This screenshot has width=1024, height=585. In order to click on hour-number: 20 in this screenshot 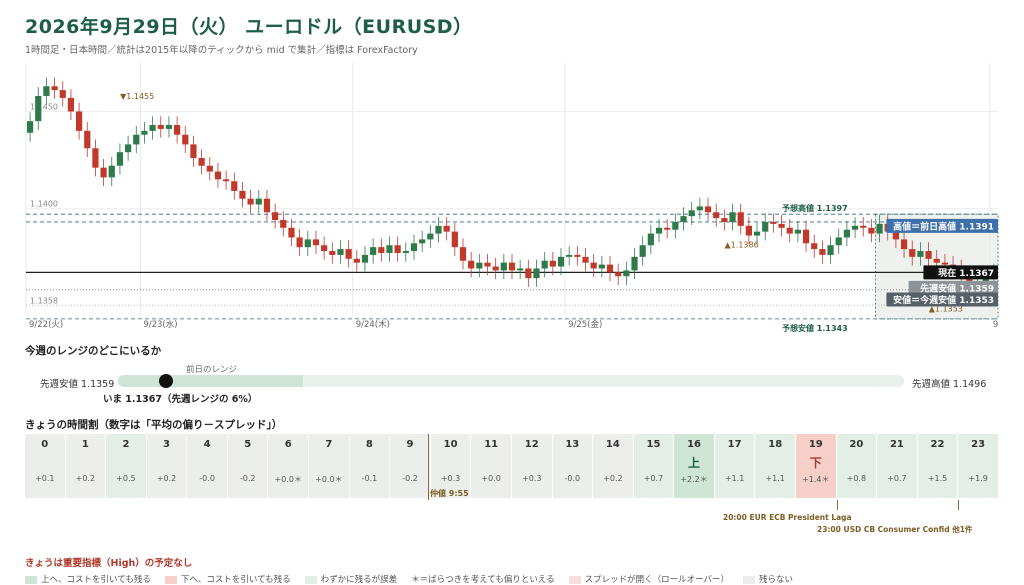, I will do `click(856, 444)`.